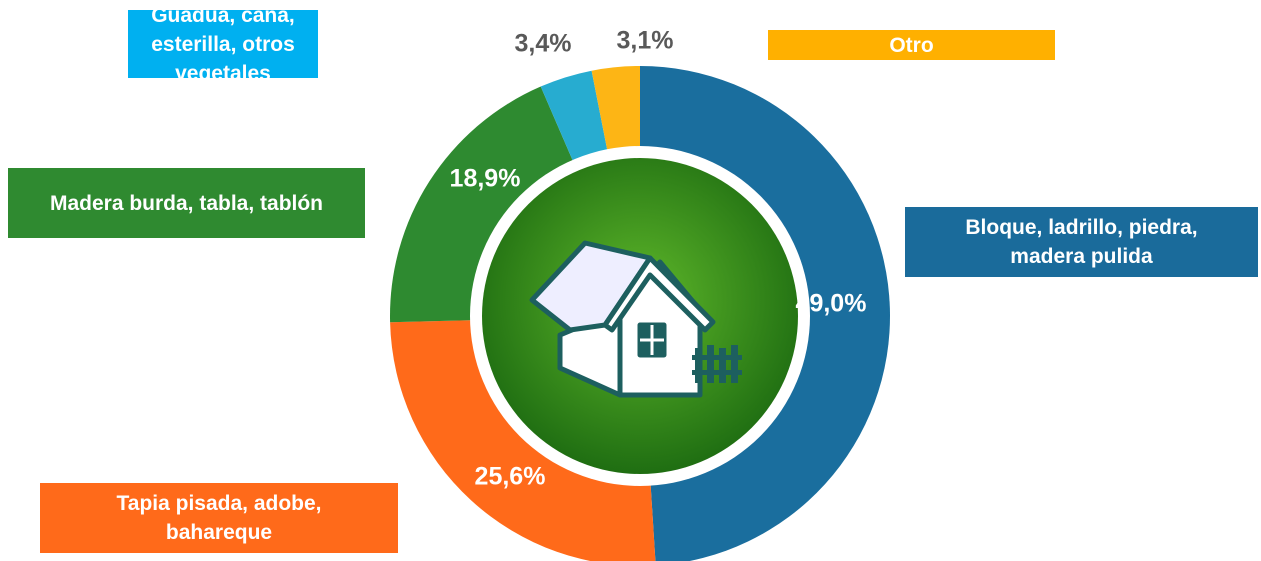 This screenshot has height=561, width=1261. Describe the element at coordinates (831, 304) in the screenshot. I see `value-label: 49,0%` at that location.